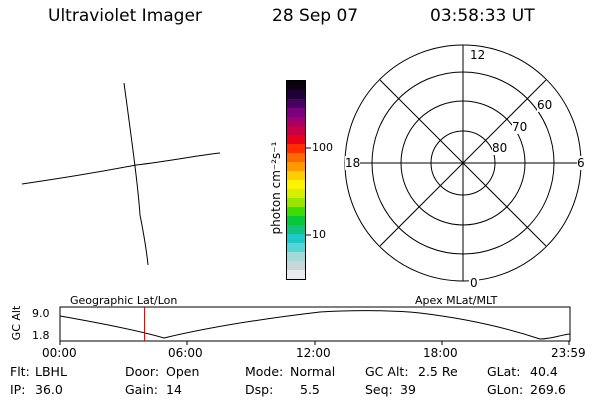 This screenshot has height=400, width=600. Describe the element at coordinates (438, 371) in the screenshot. I see `gcalt-value: 2.5 Re` at that location.